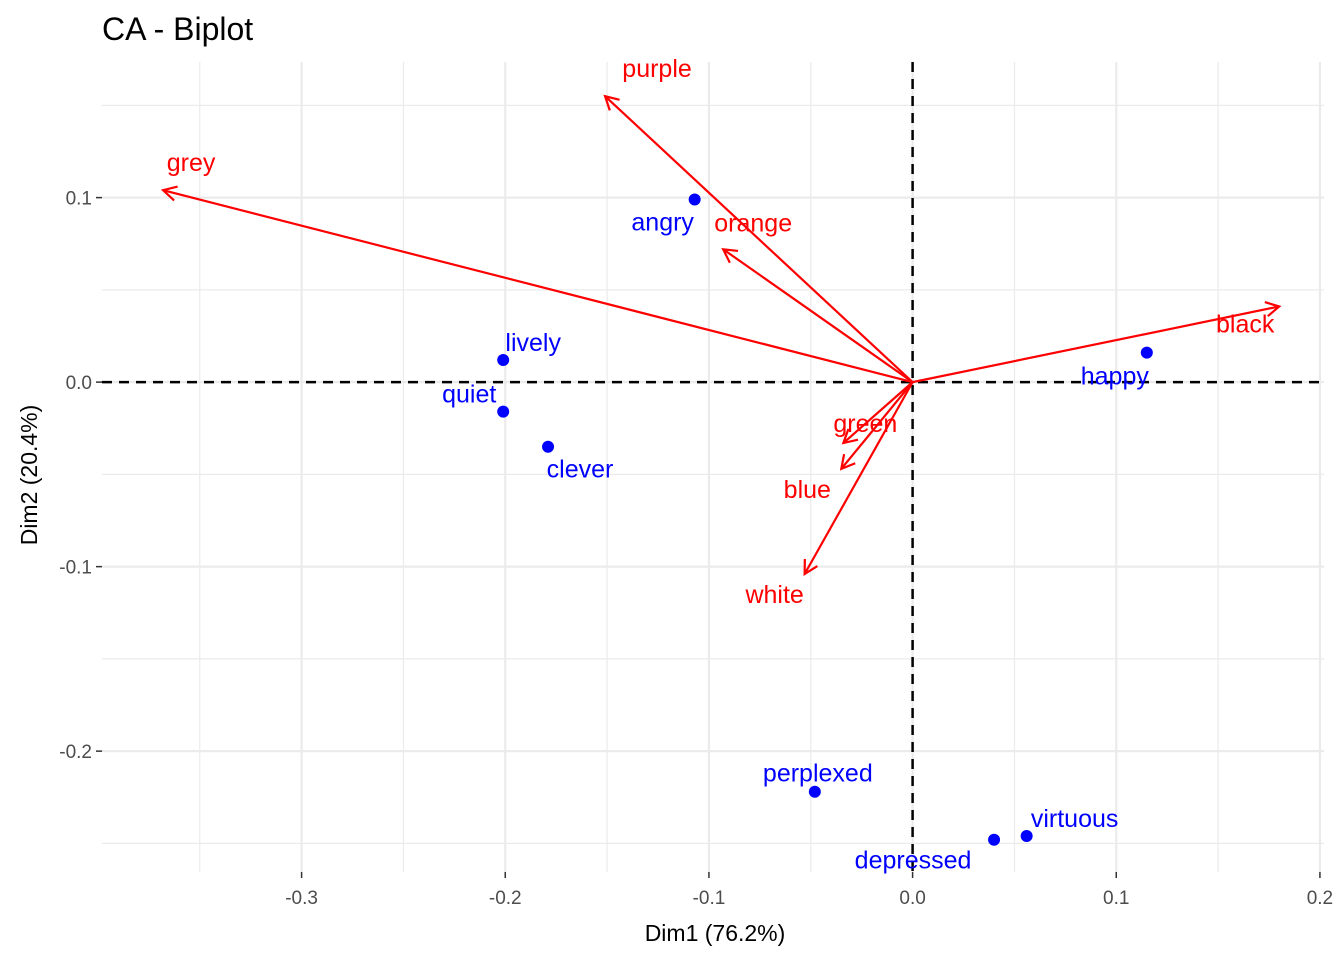 This screenshot has width=1344, height=960. I want to click on column-label-white: white, so click(773, 595).